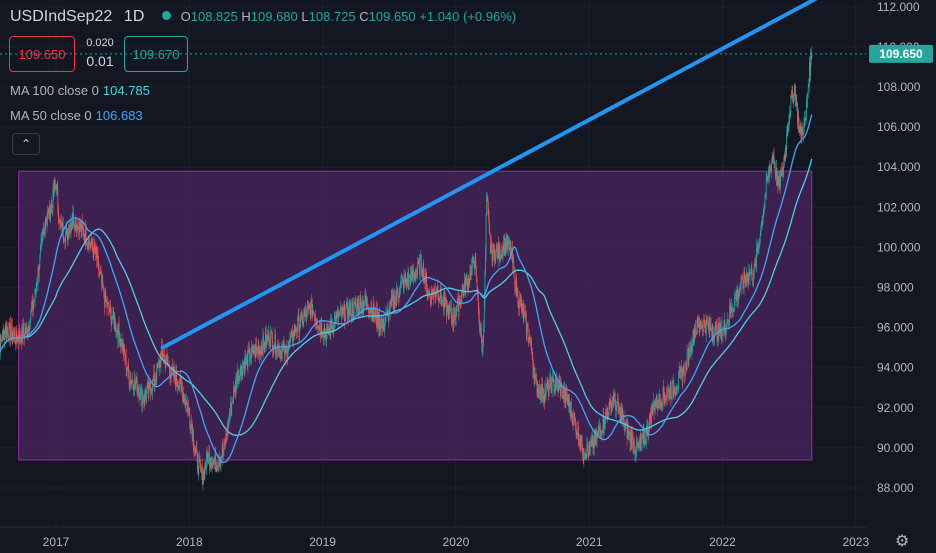 This screenshot has width=936, height=553. Describe the element at coordinates (895, 328) in the screenshot. I see `price-tick-label: 96.000` at that location.